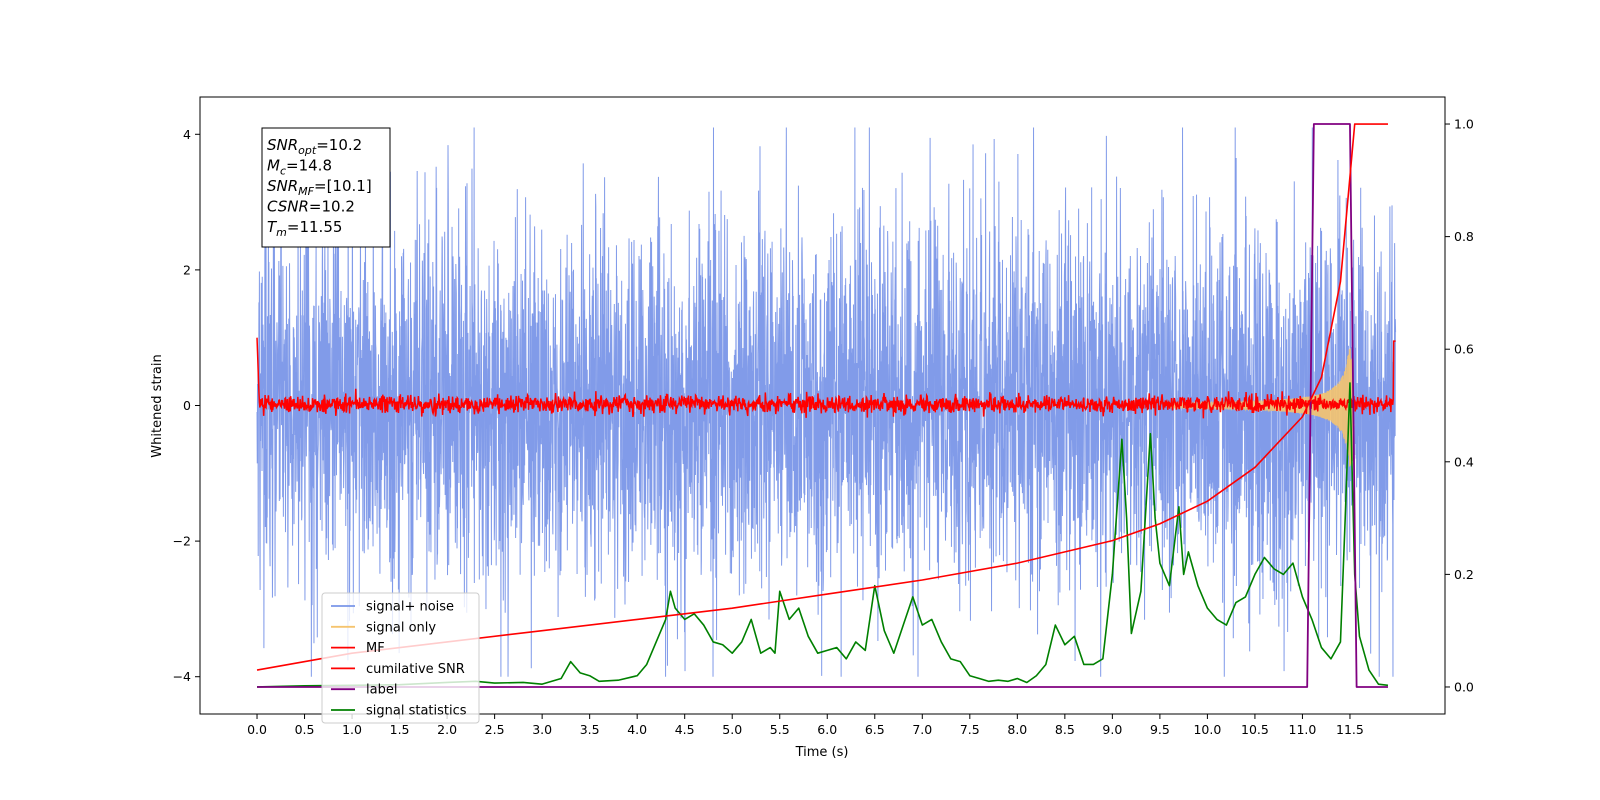 The image size is (1600, 800). I want to click on x-tick-label: 2.0, so click(447, 729).